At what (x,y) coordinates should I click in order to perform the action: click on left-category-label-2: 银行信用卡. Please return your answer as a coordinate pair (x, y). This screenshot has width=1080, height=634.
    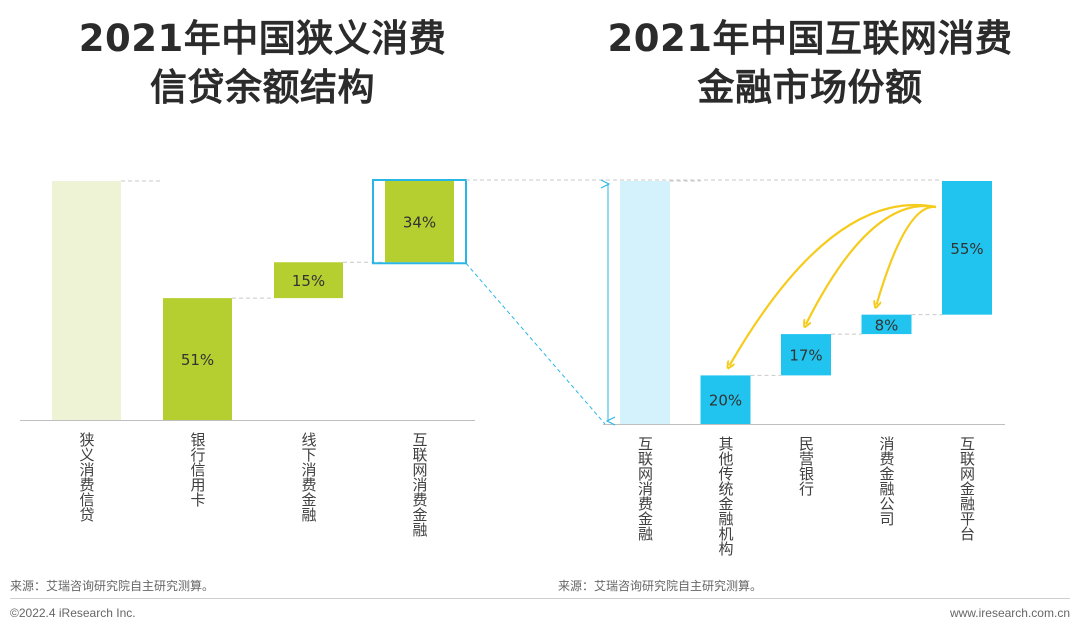
    Looking at the image, I should click on (197, 469).